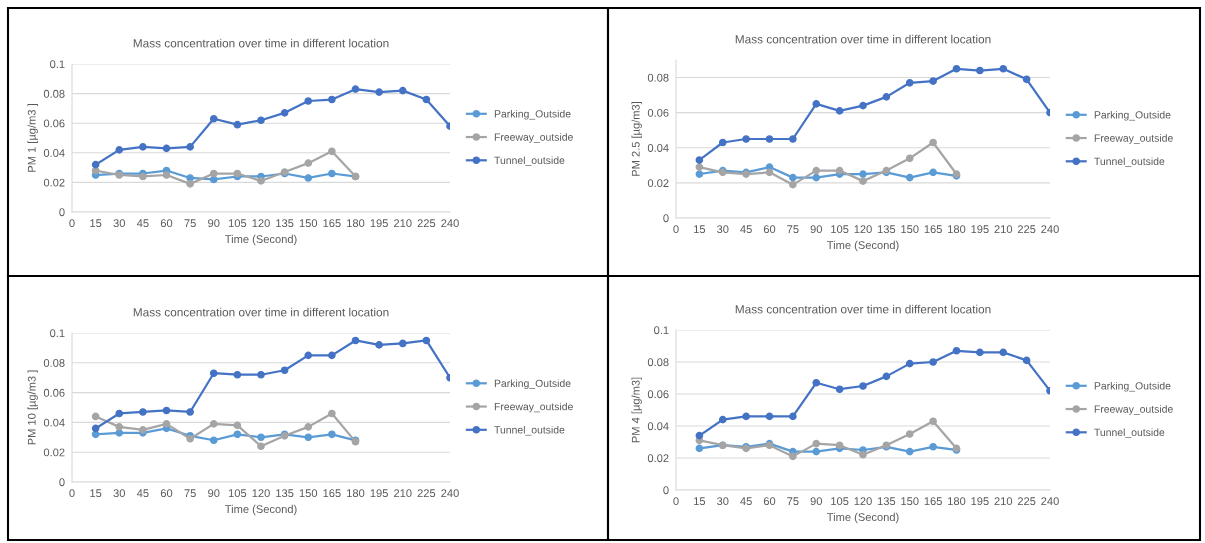 This screenshot has width=1205, height=543. I want to click on y-axis-title: PM 4 [µg/m3], so click(636, 410).